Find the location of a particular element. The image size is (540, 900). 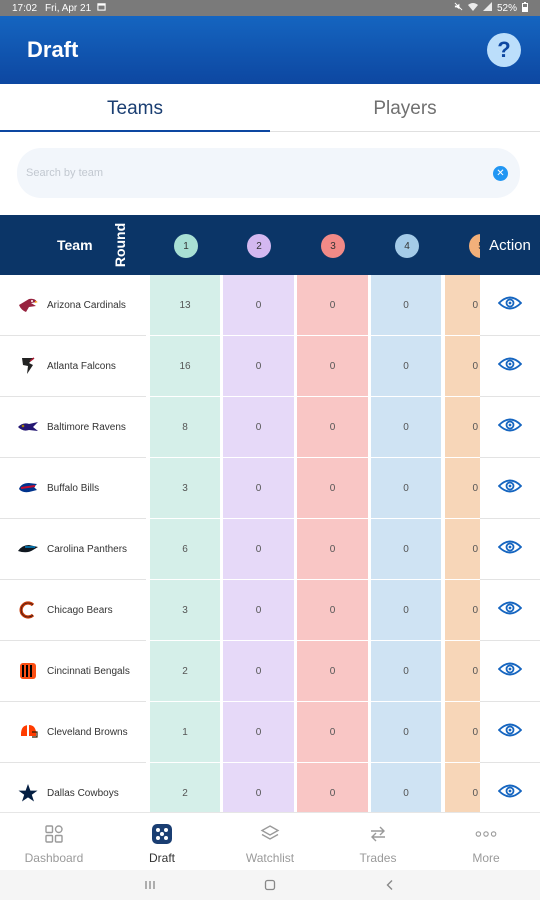

nav-dashboard: Dashboard is located at coordinates (54, 841).